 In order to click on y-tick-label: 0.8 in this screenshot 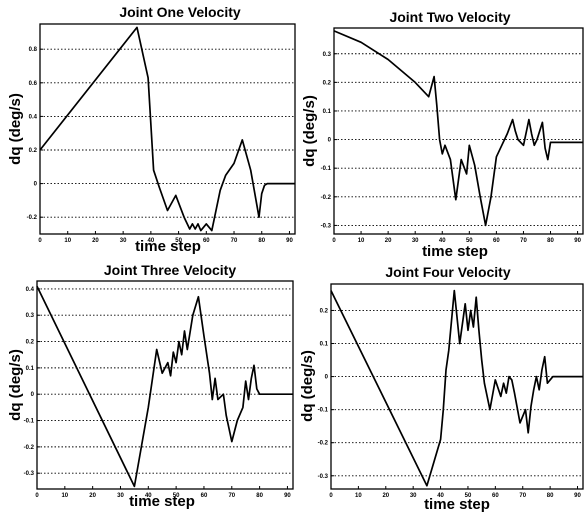, I will do `click(33, 50)`.